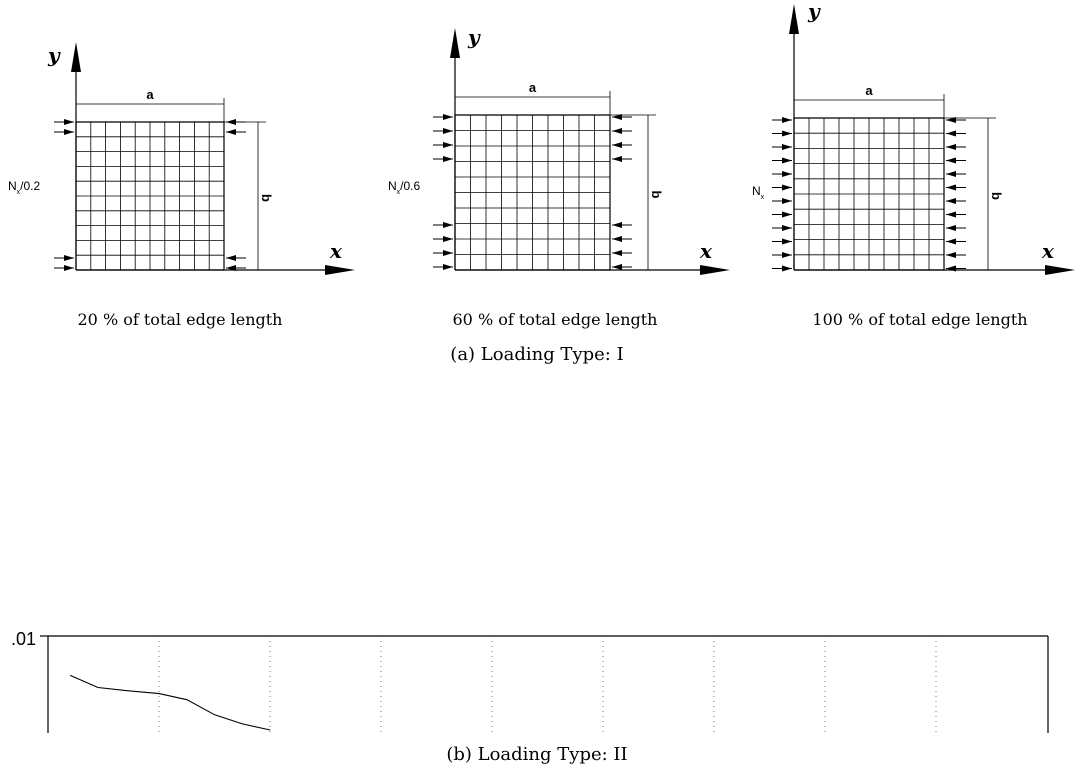 The height and width of the screenshot is (781, 1075). Describe the element at coordinates (536, 754) in the screenshot. I see `subcaption-b: (b) Loading Type: II` at that location.